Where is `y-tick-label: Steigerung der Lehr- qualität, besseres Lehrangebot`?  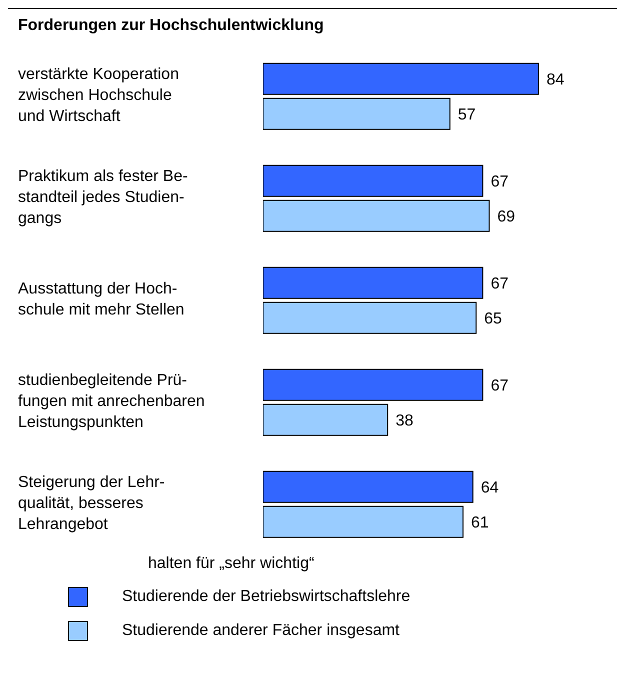
y-tick-label: Steigerung der Lehr- qualität, besseres Lehrangebot is located at coordinates (91, 504).